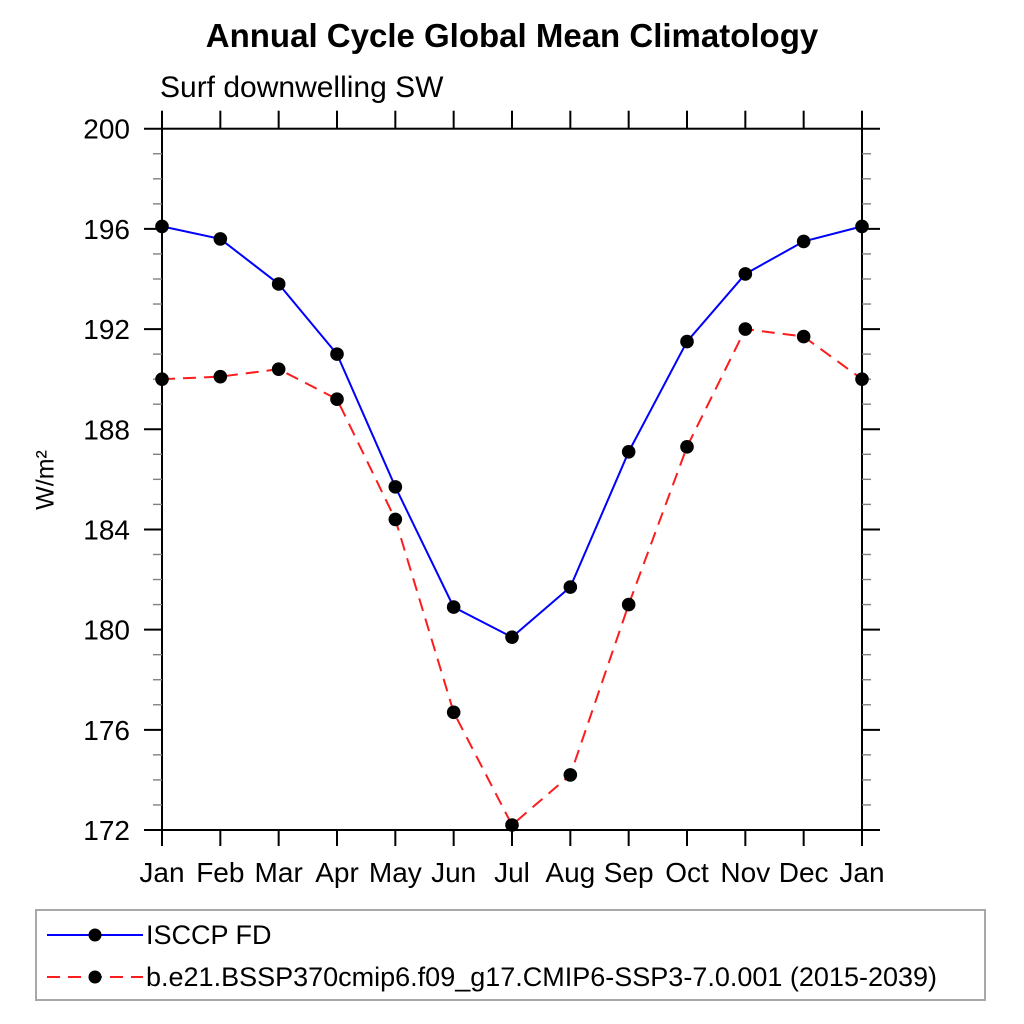  I want to click on svg-text: Feb, so click(220, 872).